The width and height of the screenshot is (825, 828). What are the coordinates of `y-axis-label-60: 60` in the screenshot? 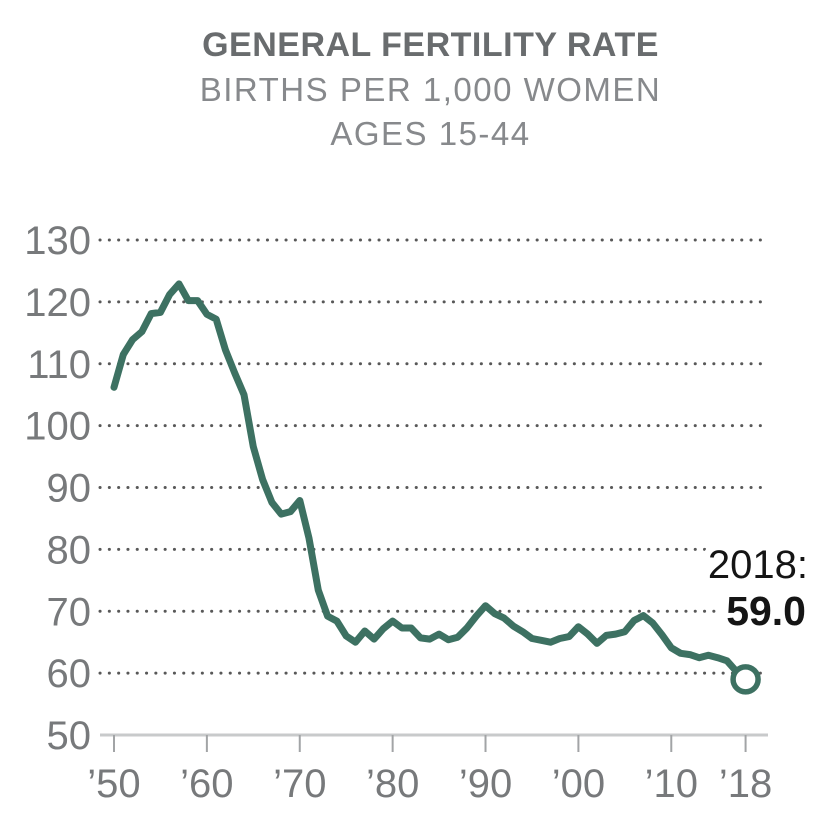 It's located at (69, 674).